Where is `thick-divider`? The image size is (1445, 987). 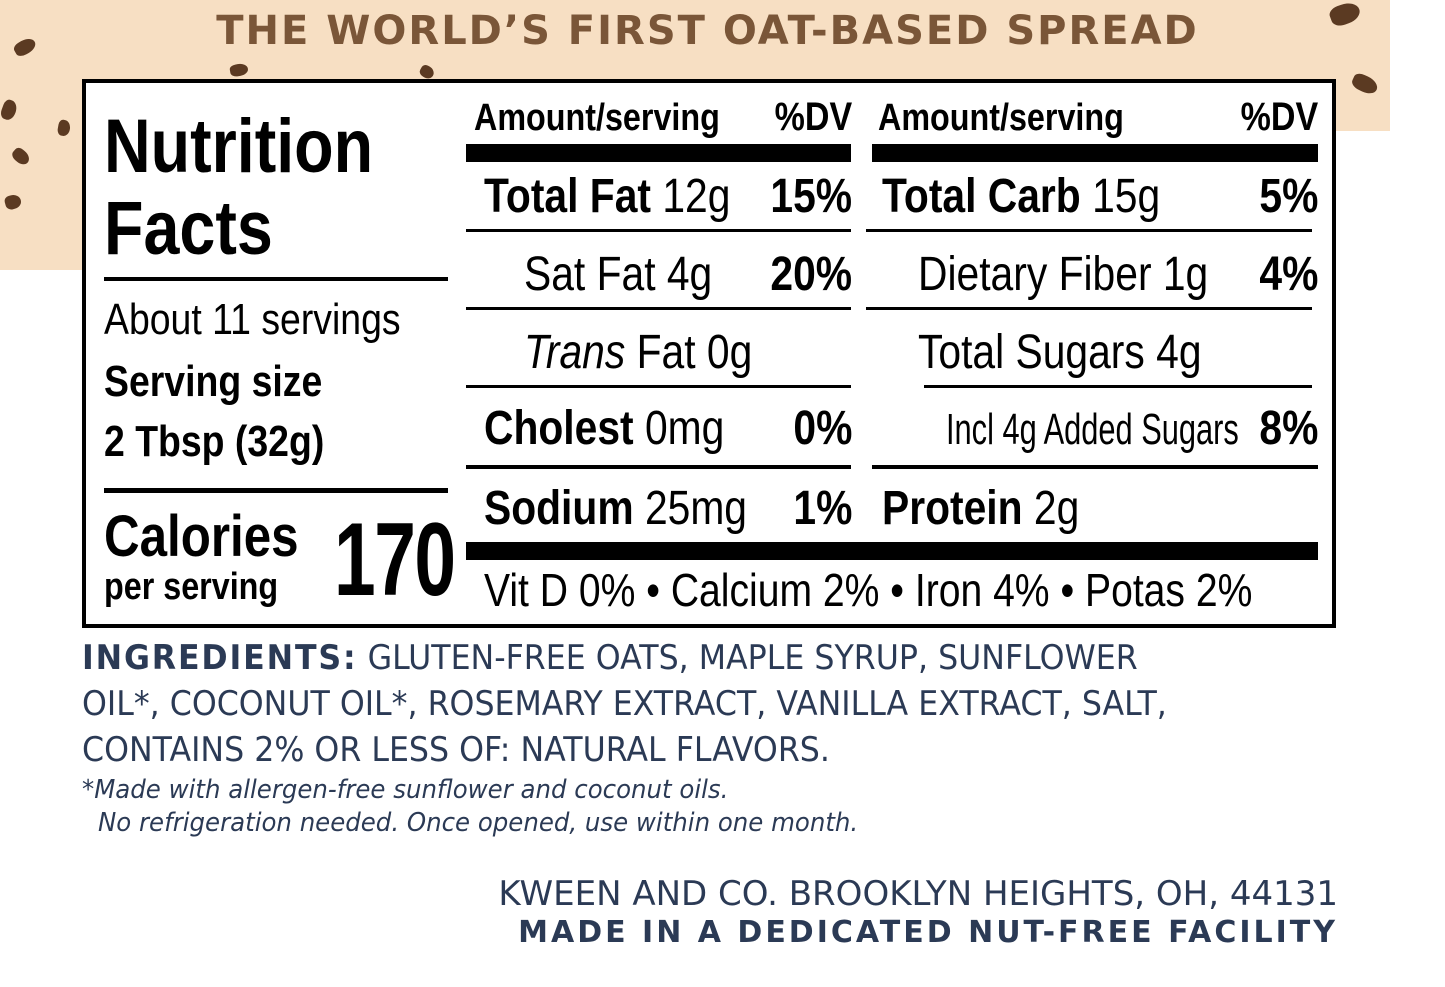 thick-divider is located at coordinates (276, 490).